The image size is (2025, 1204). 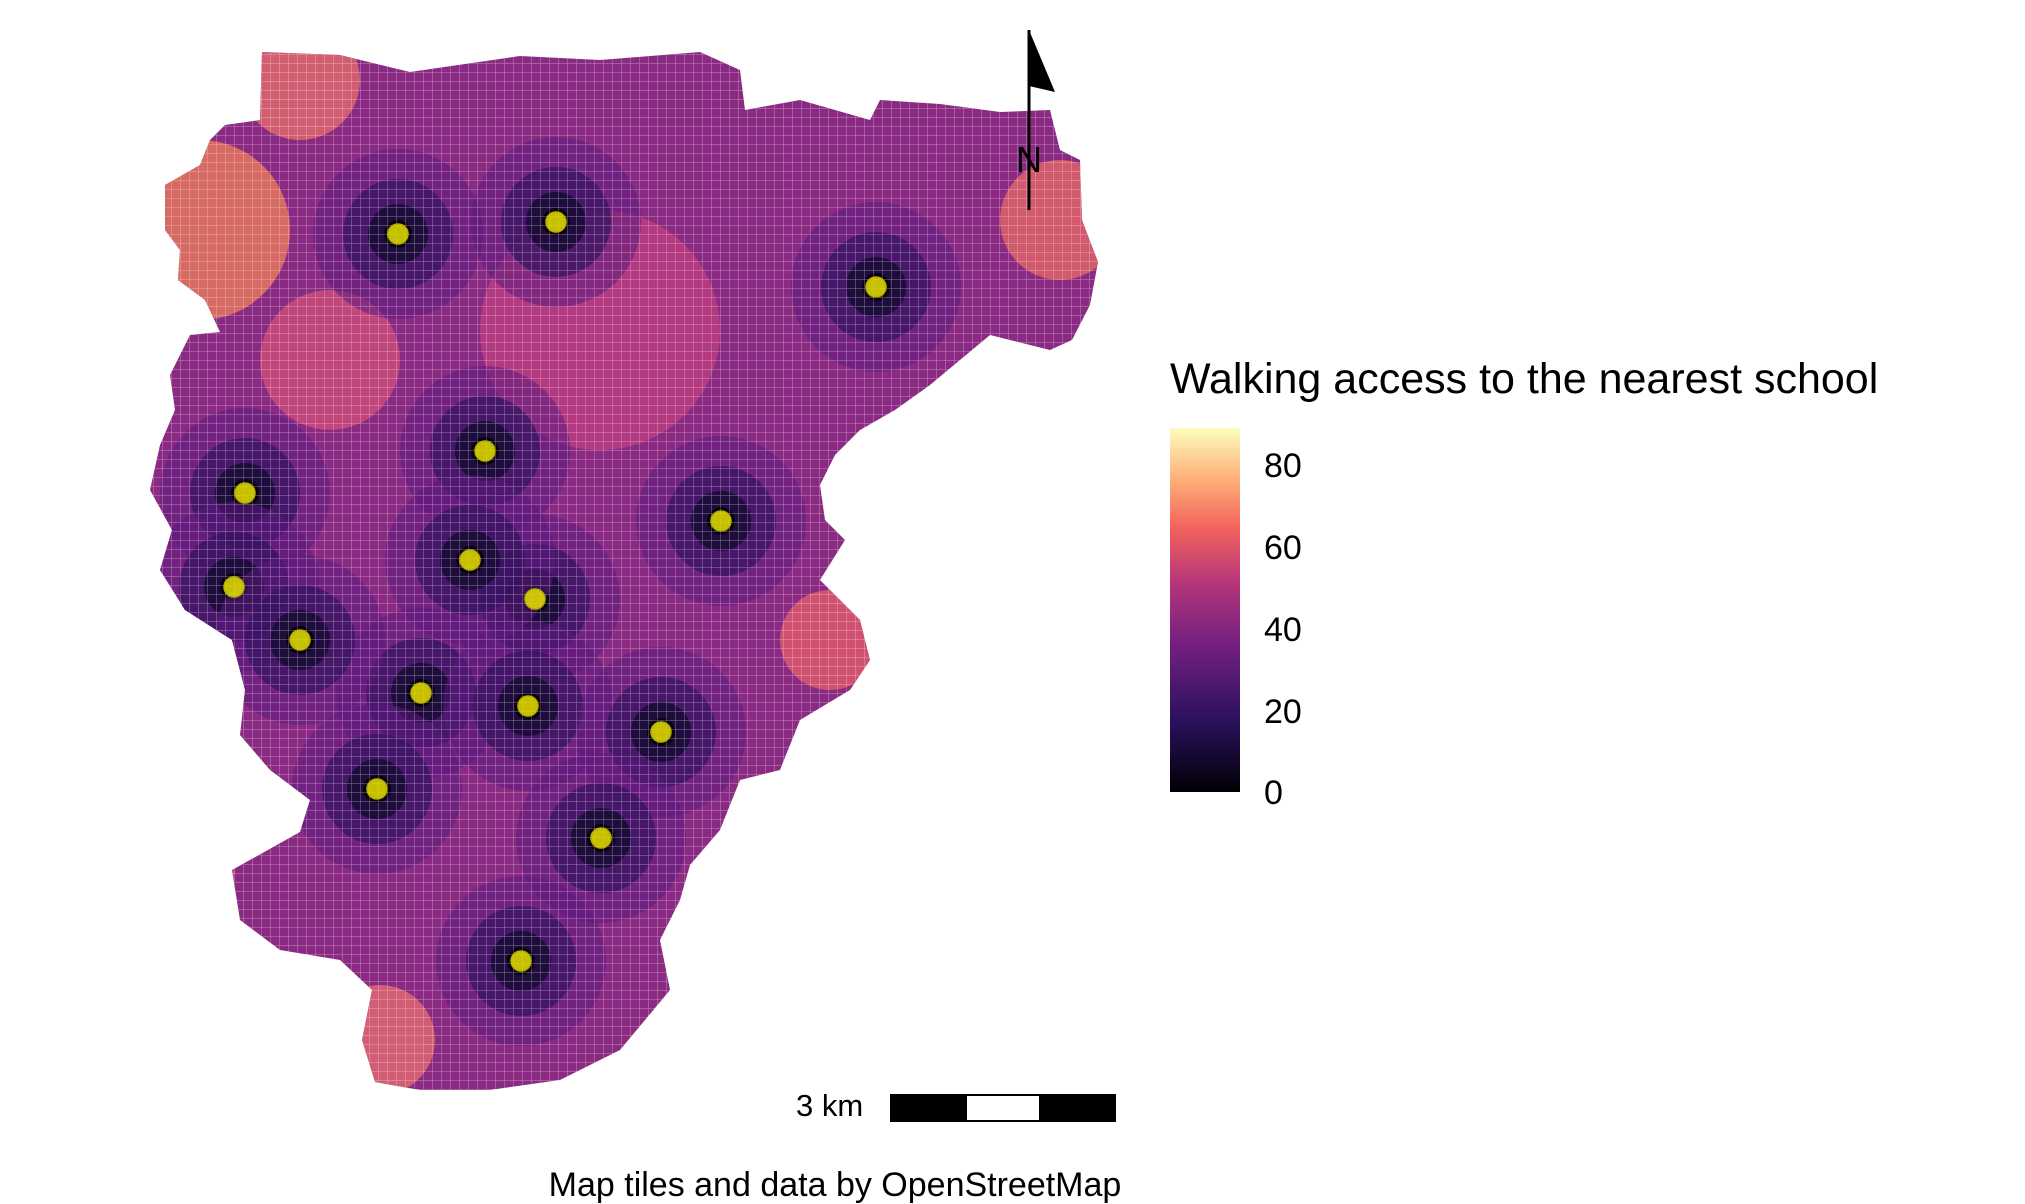 What do you see at coordinates (1524, 379) in the screenshot?
I see `legend-title: Walking access to the nearest school` at bounding box center [1524, 379].